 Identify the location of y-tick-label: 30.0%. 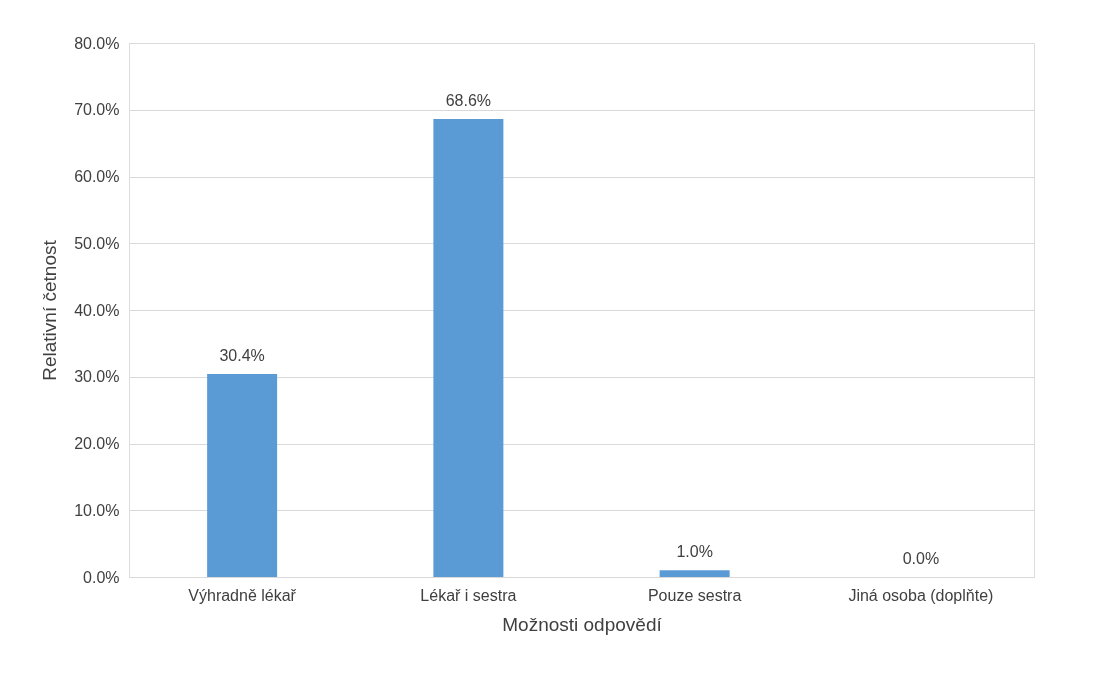
(97, 377).